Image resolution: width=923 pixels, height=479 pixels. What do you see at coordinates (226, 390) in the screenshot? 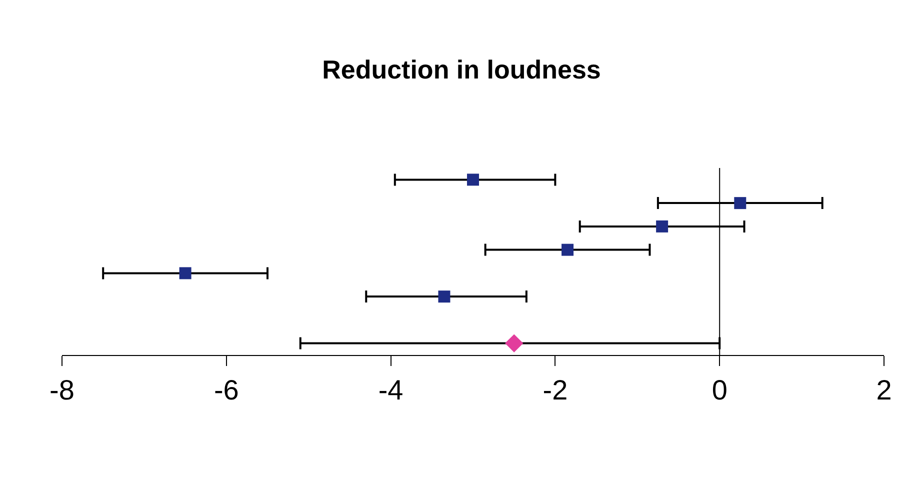
I see `x-tick-label: -6` at bounding box center [226, 390].